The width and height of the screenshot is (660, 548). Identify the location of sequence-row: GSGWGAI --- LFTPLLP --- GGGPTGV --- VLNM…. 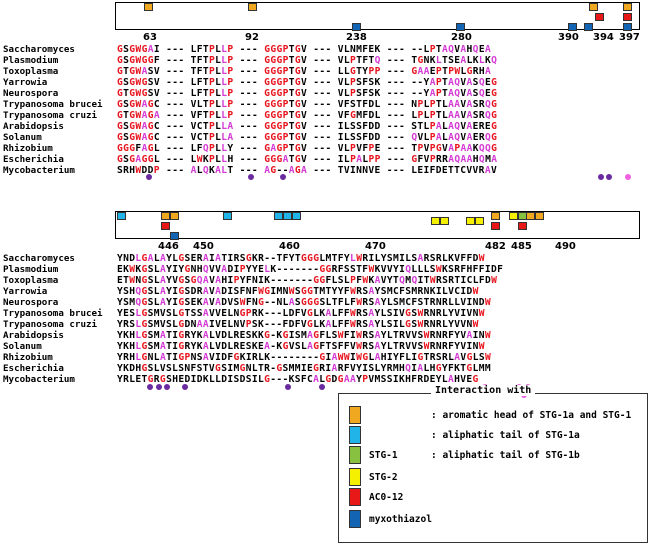
(304, 49).